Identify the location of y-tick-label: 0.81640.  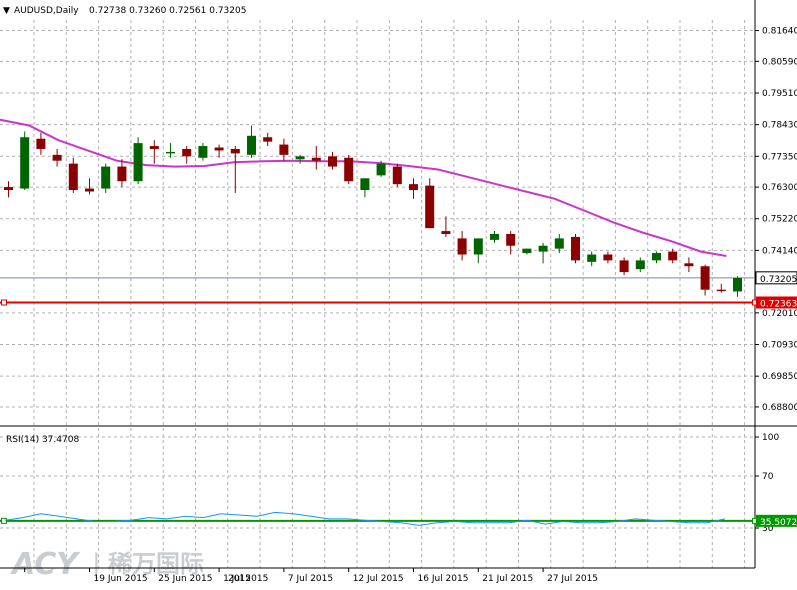
(779, 32).